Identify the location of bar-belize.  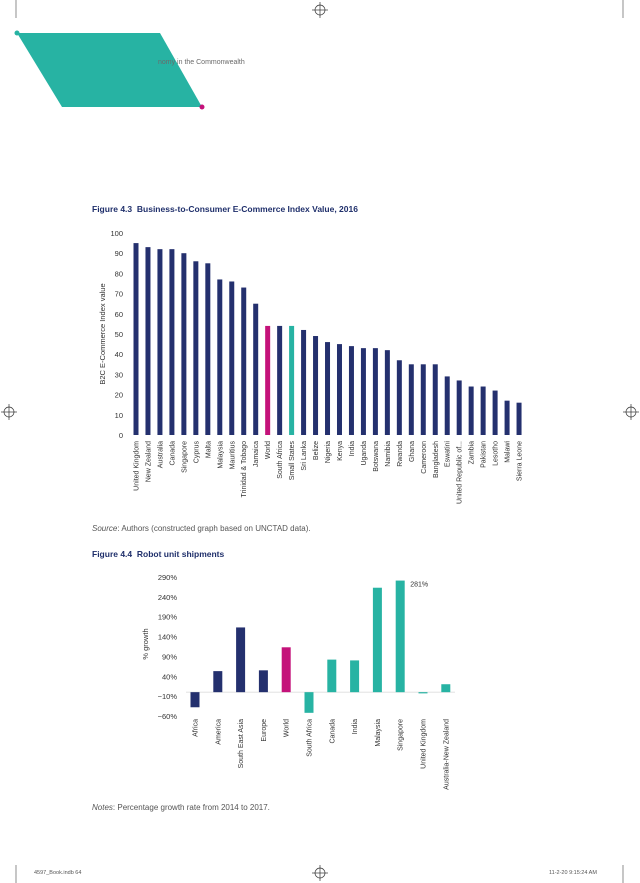
(316, 385).